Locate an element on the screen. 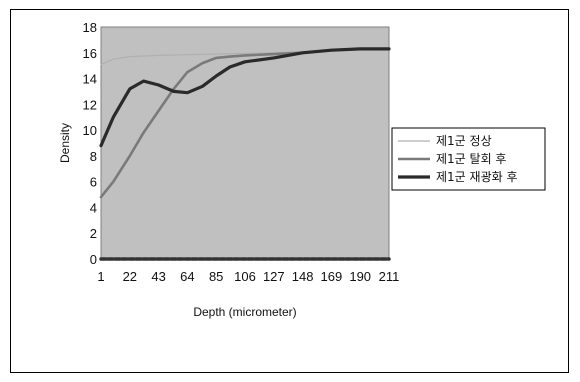 The image size is (580, 382). x-tick-label: 211 is located at coordinates (389, 276).